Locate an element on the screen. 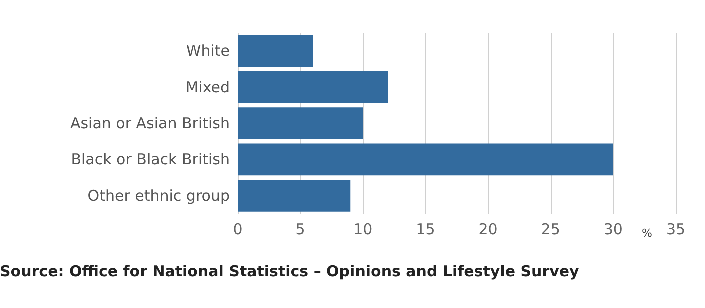 The width and height of the screenshot is (705, 308). source-note: Source: Office for National Statistics – Opinions and Lifestyle Survey is located at coordinates (290, 271).